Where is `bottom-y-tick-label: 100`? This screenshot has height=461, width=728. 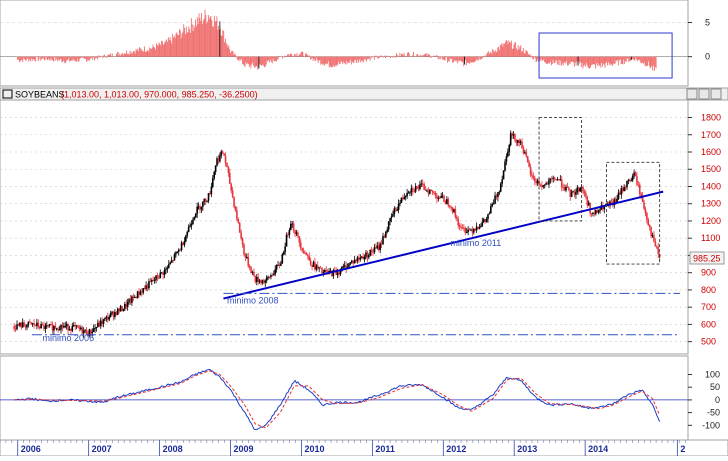
bottom-y-tick-label: 100 is located at coordinates (712, 375).